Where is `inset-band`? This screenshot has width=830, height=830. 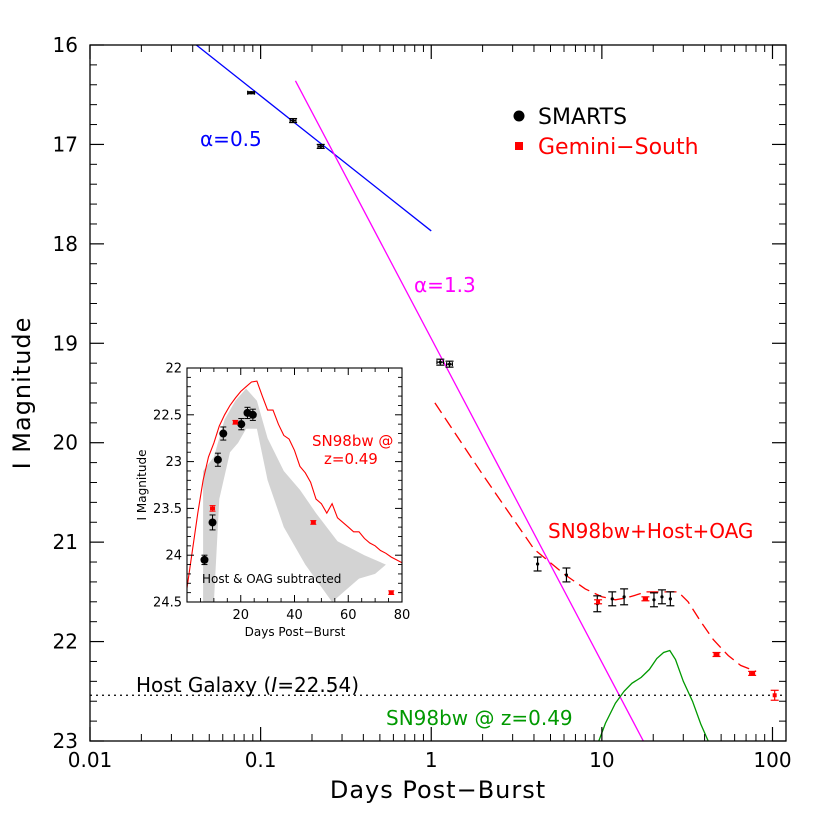
inset-band is located at coordinates (294, 495).